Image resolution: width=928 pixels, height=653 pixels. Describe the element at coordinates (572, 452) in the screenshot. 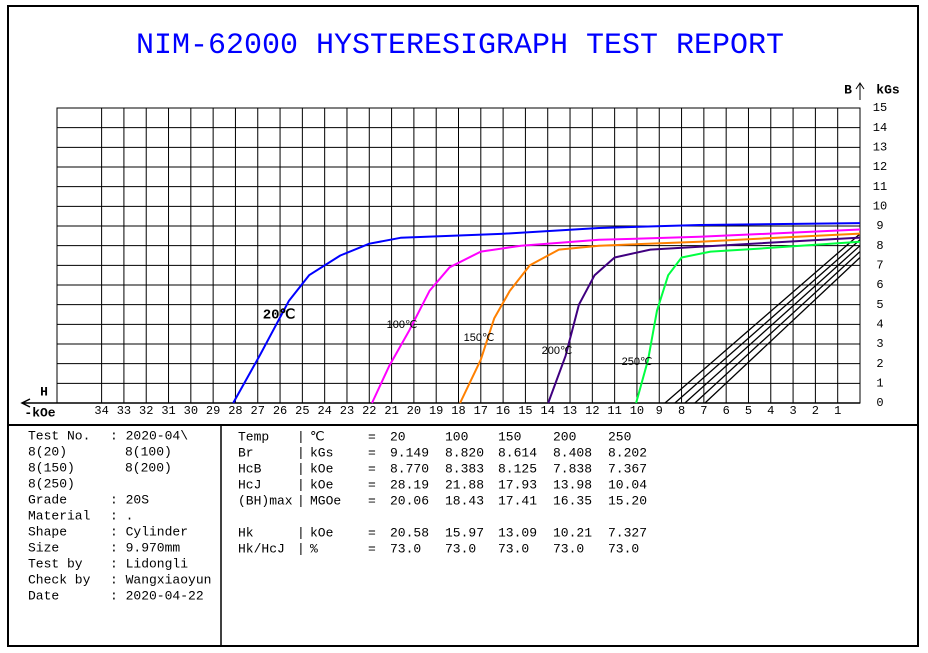

I see `result-value: 8.408` at that location.